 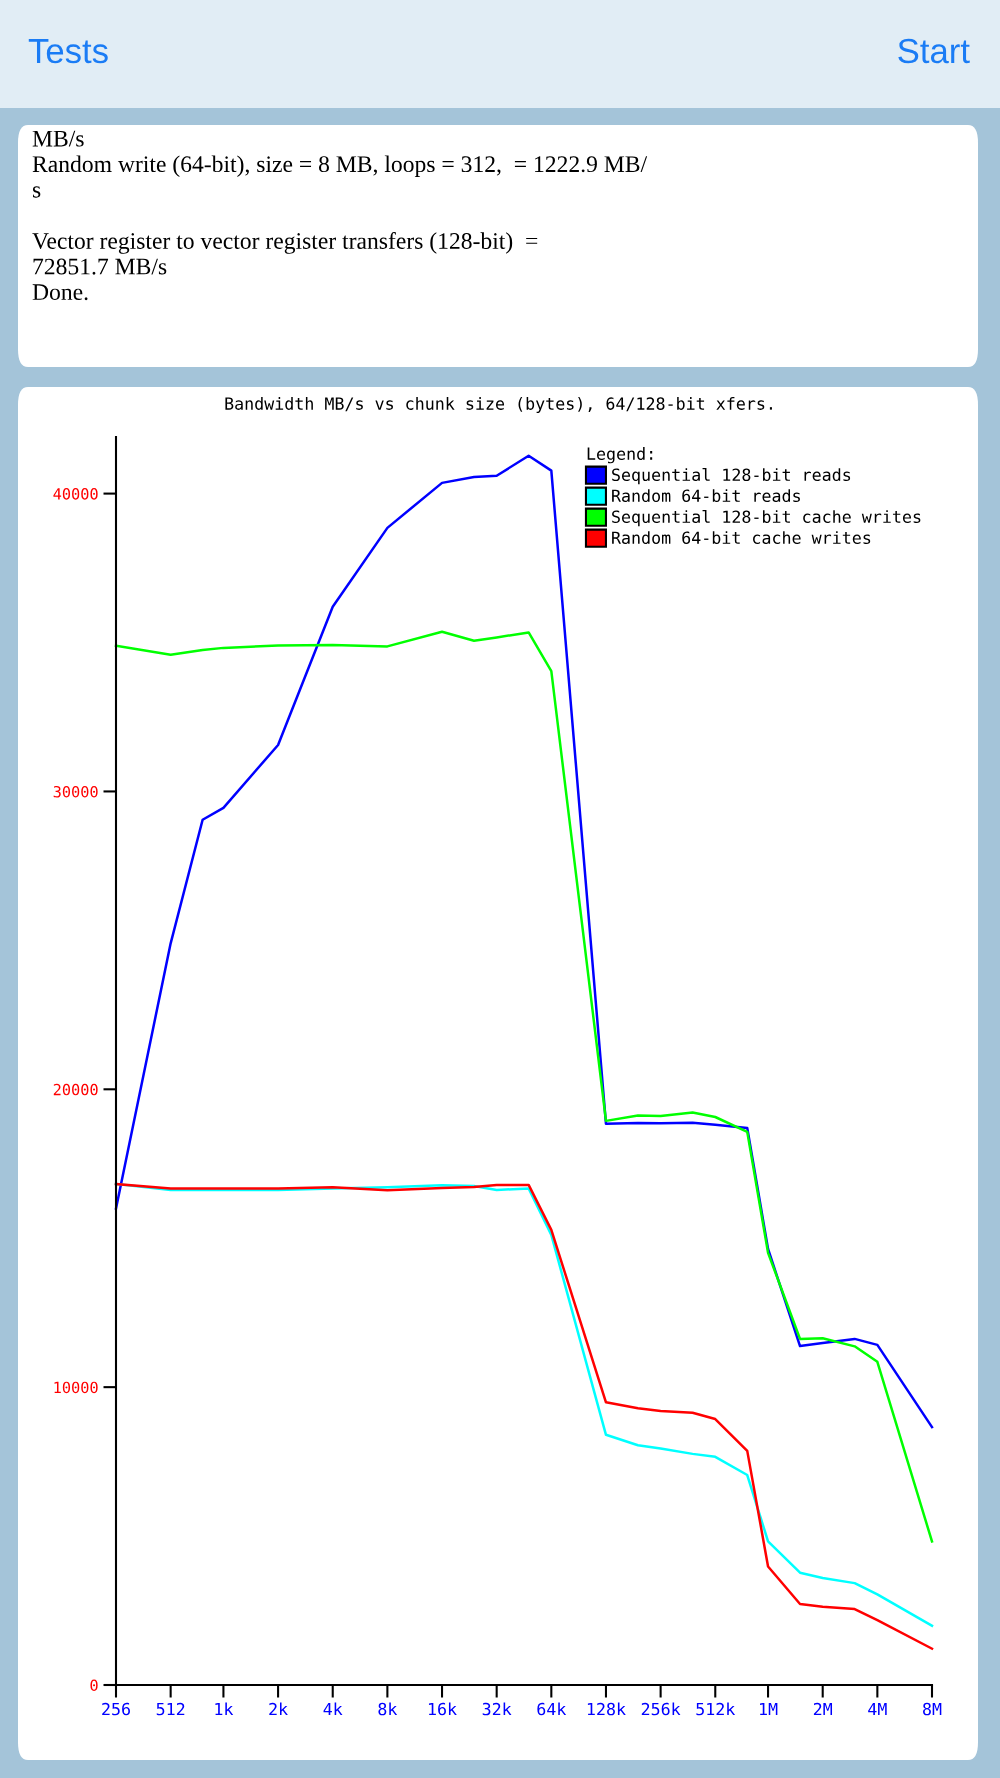 What do you see at coordinates (620, 455) in the screenshot?
I see `legend-title: Legend:` at bounding box center [620, 455].